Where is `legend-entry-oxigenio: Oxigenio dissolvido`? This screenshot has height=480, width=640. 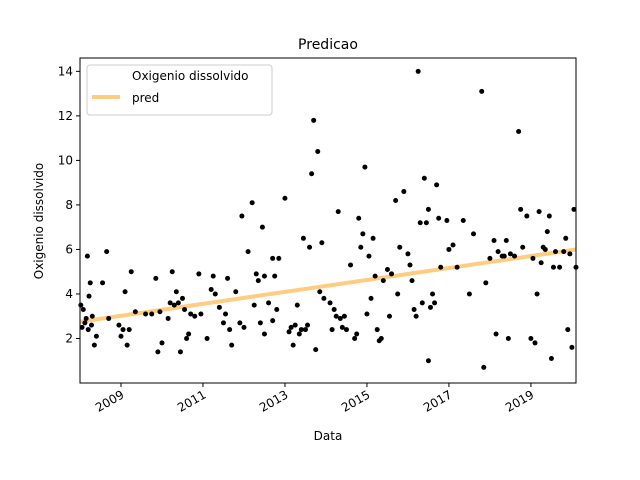 legend-entry-oxigenio: Oxigenio dissolvido is located at coordinates (190, 76).